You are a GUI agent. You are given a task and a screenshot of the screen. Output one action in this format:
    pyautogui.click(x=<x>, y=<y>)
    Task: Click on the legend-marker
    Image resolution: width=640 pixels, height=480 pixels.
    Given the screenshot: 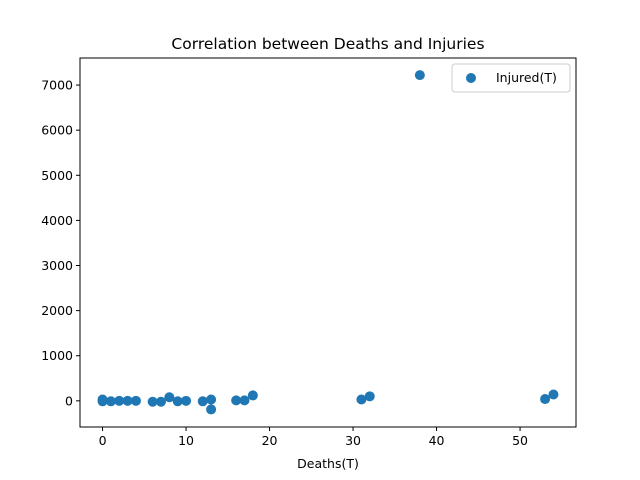 What is the action you would take?
    pyautogui.click(x=471, y=78)
    